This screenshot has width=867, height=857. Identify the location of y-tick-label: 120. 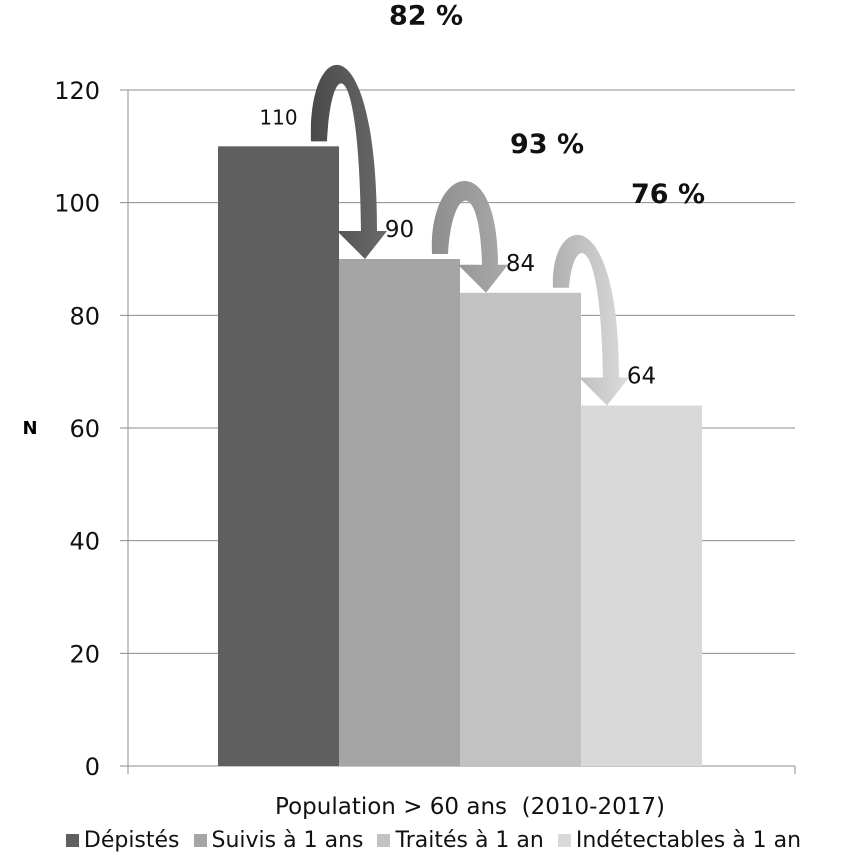
(77, 91).